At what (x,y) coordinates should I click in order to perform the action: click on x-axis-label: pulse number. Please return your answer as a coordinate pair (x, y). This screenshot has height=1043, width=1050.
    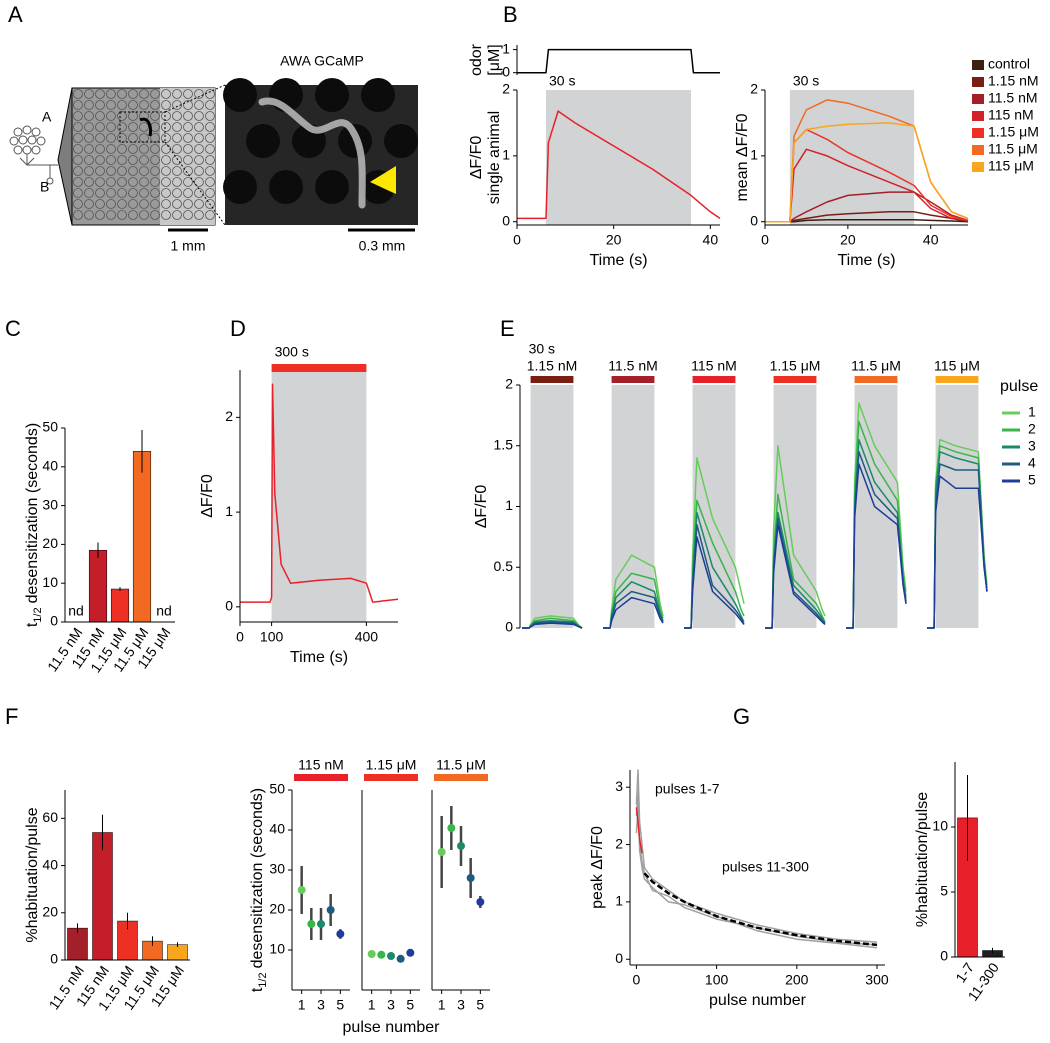
    Looking at the image, I should click on (758, 1000).